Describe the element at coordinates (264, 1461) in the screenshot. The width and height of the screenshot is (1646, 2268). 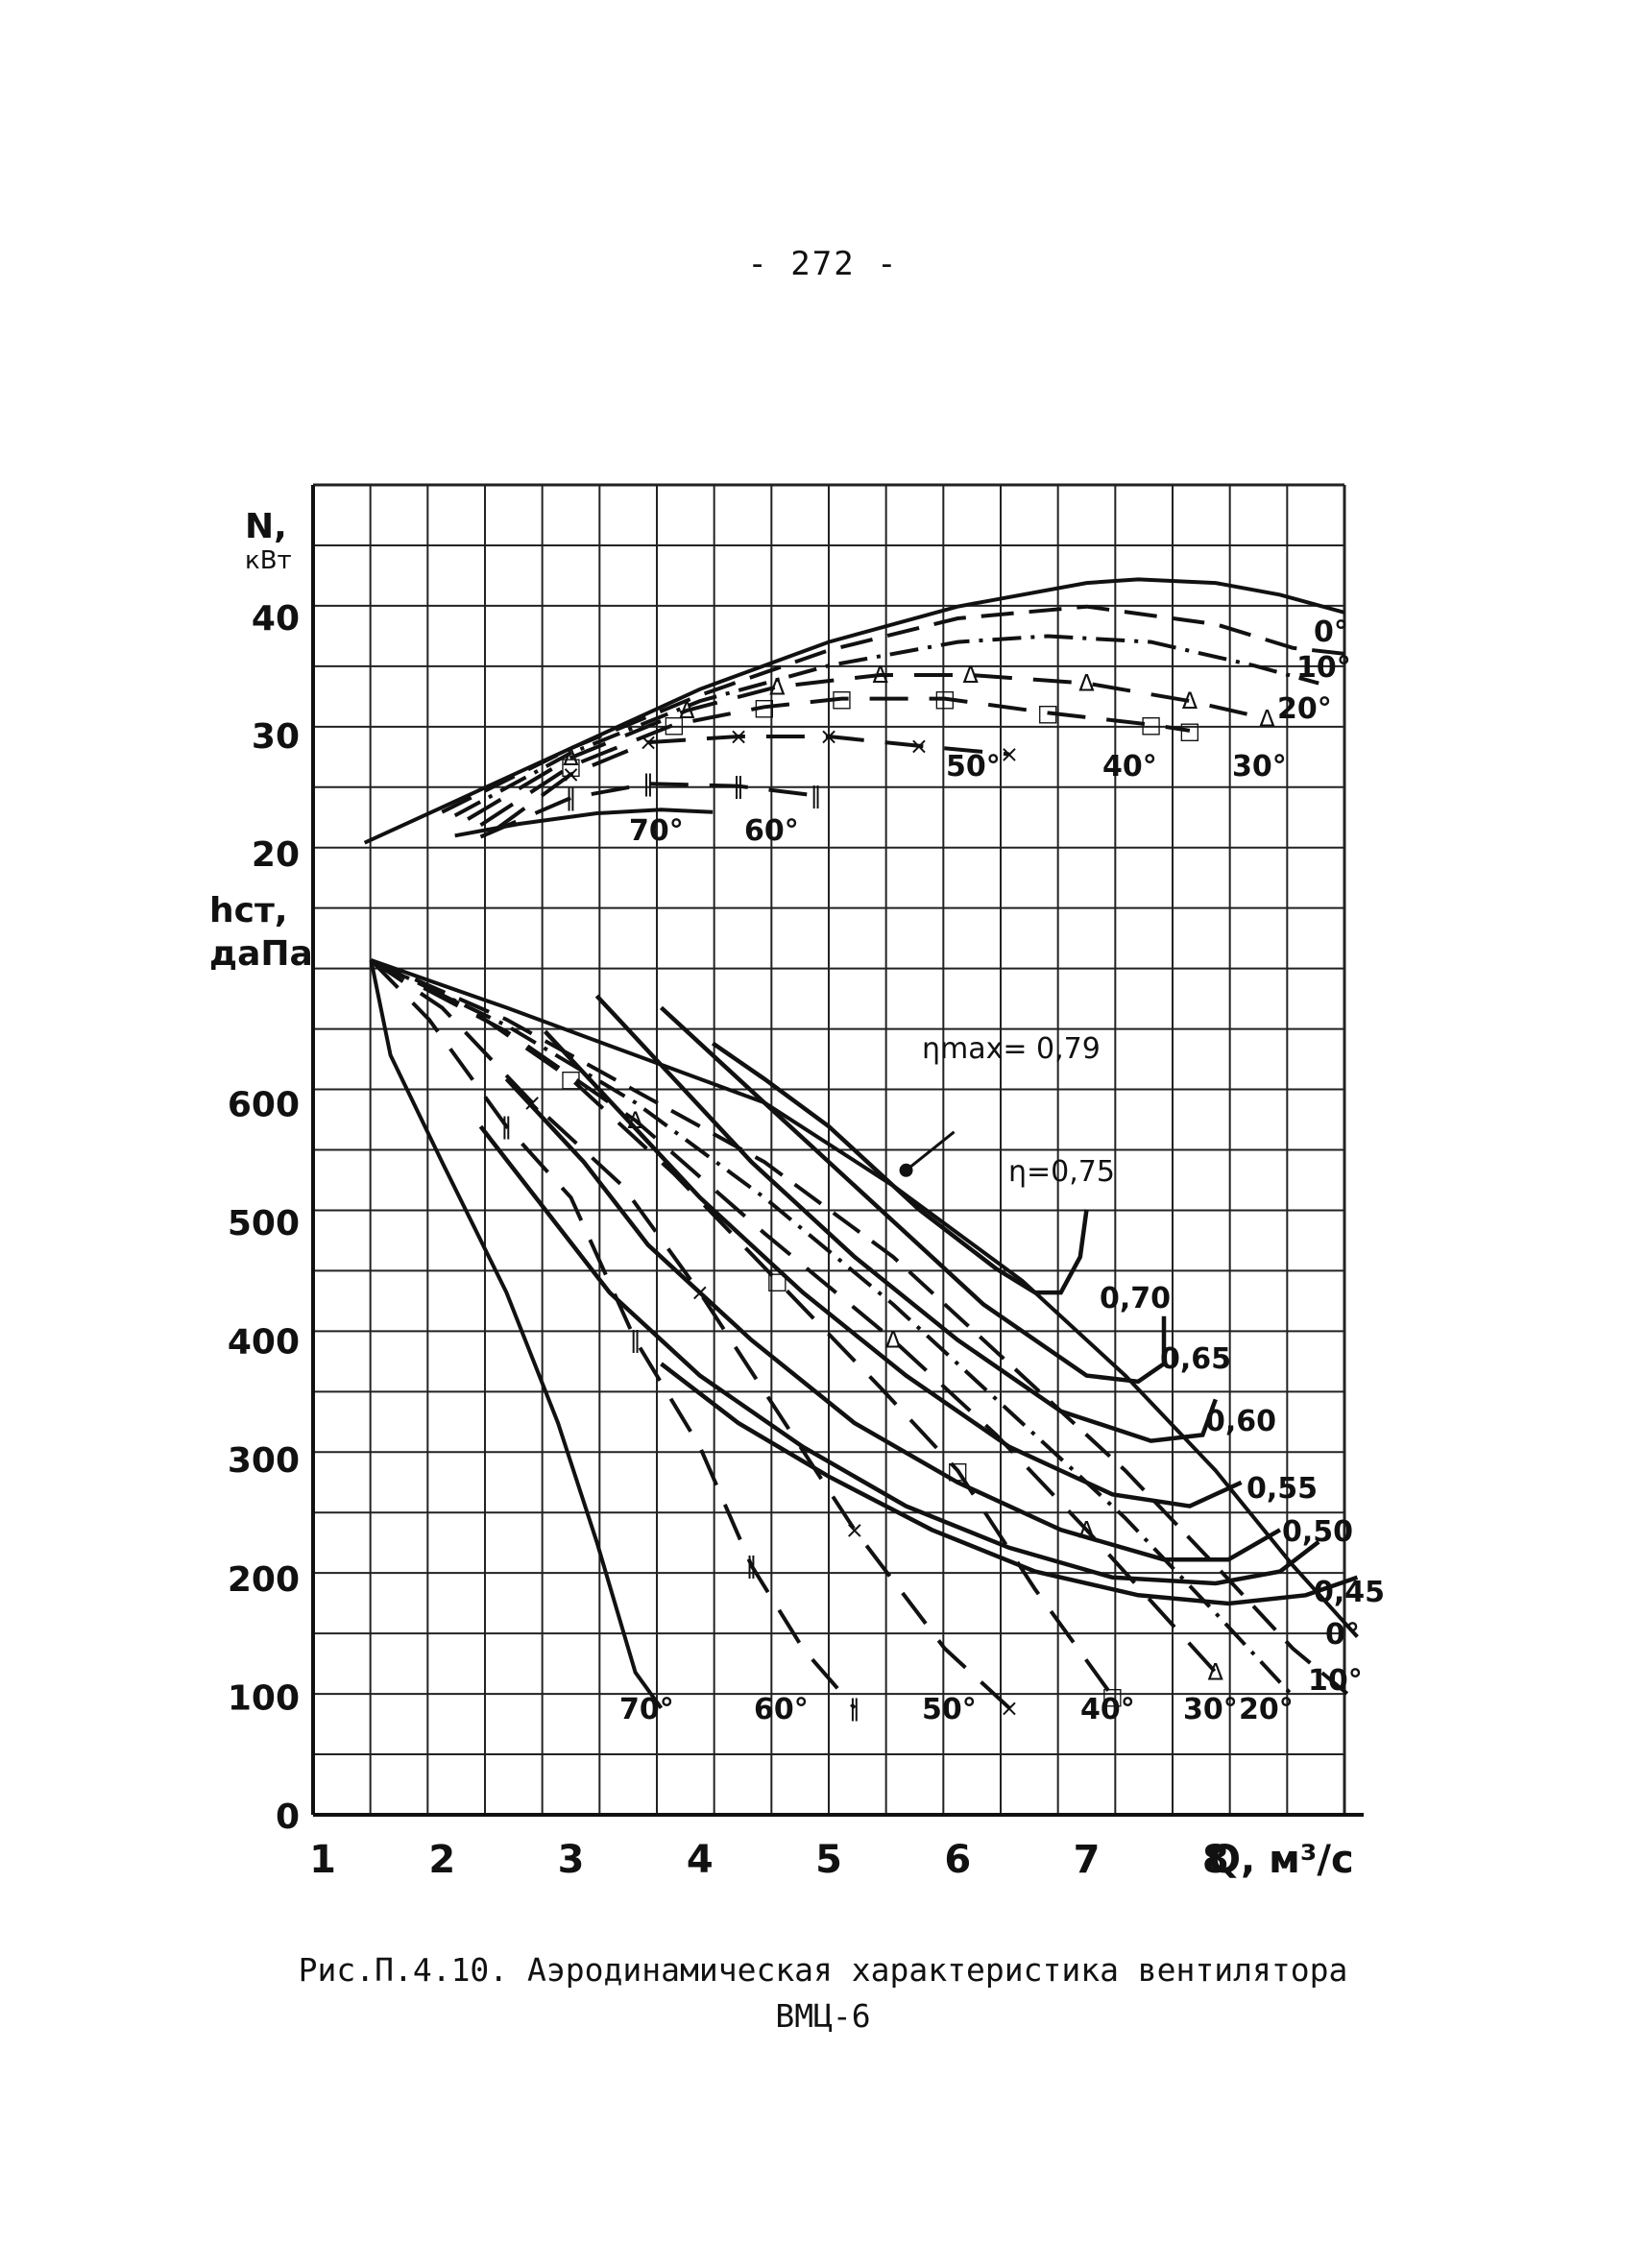
I see `pressure-tick-300: 300` at that location.